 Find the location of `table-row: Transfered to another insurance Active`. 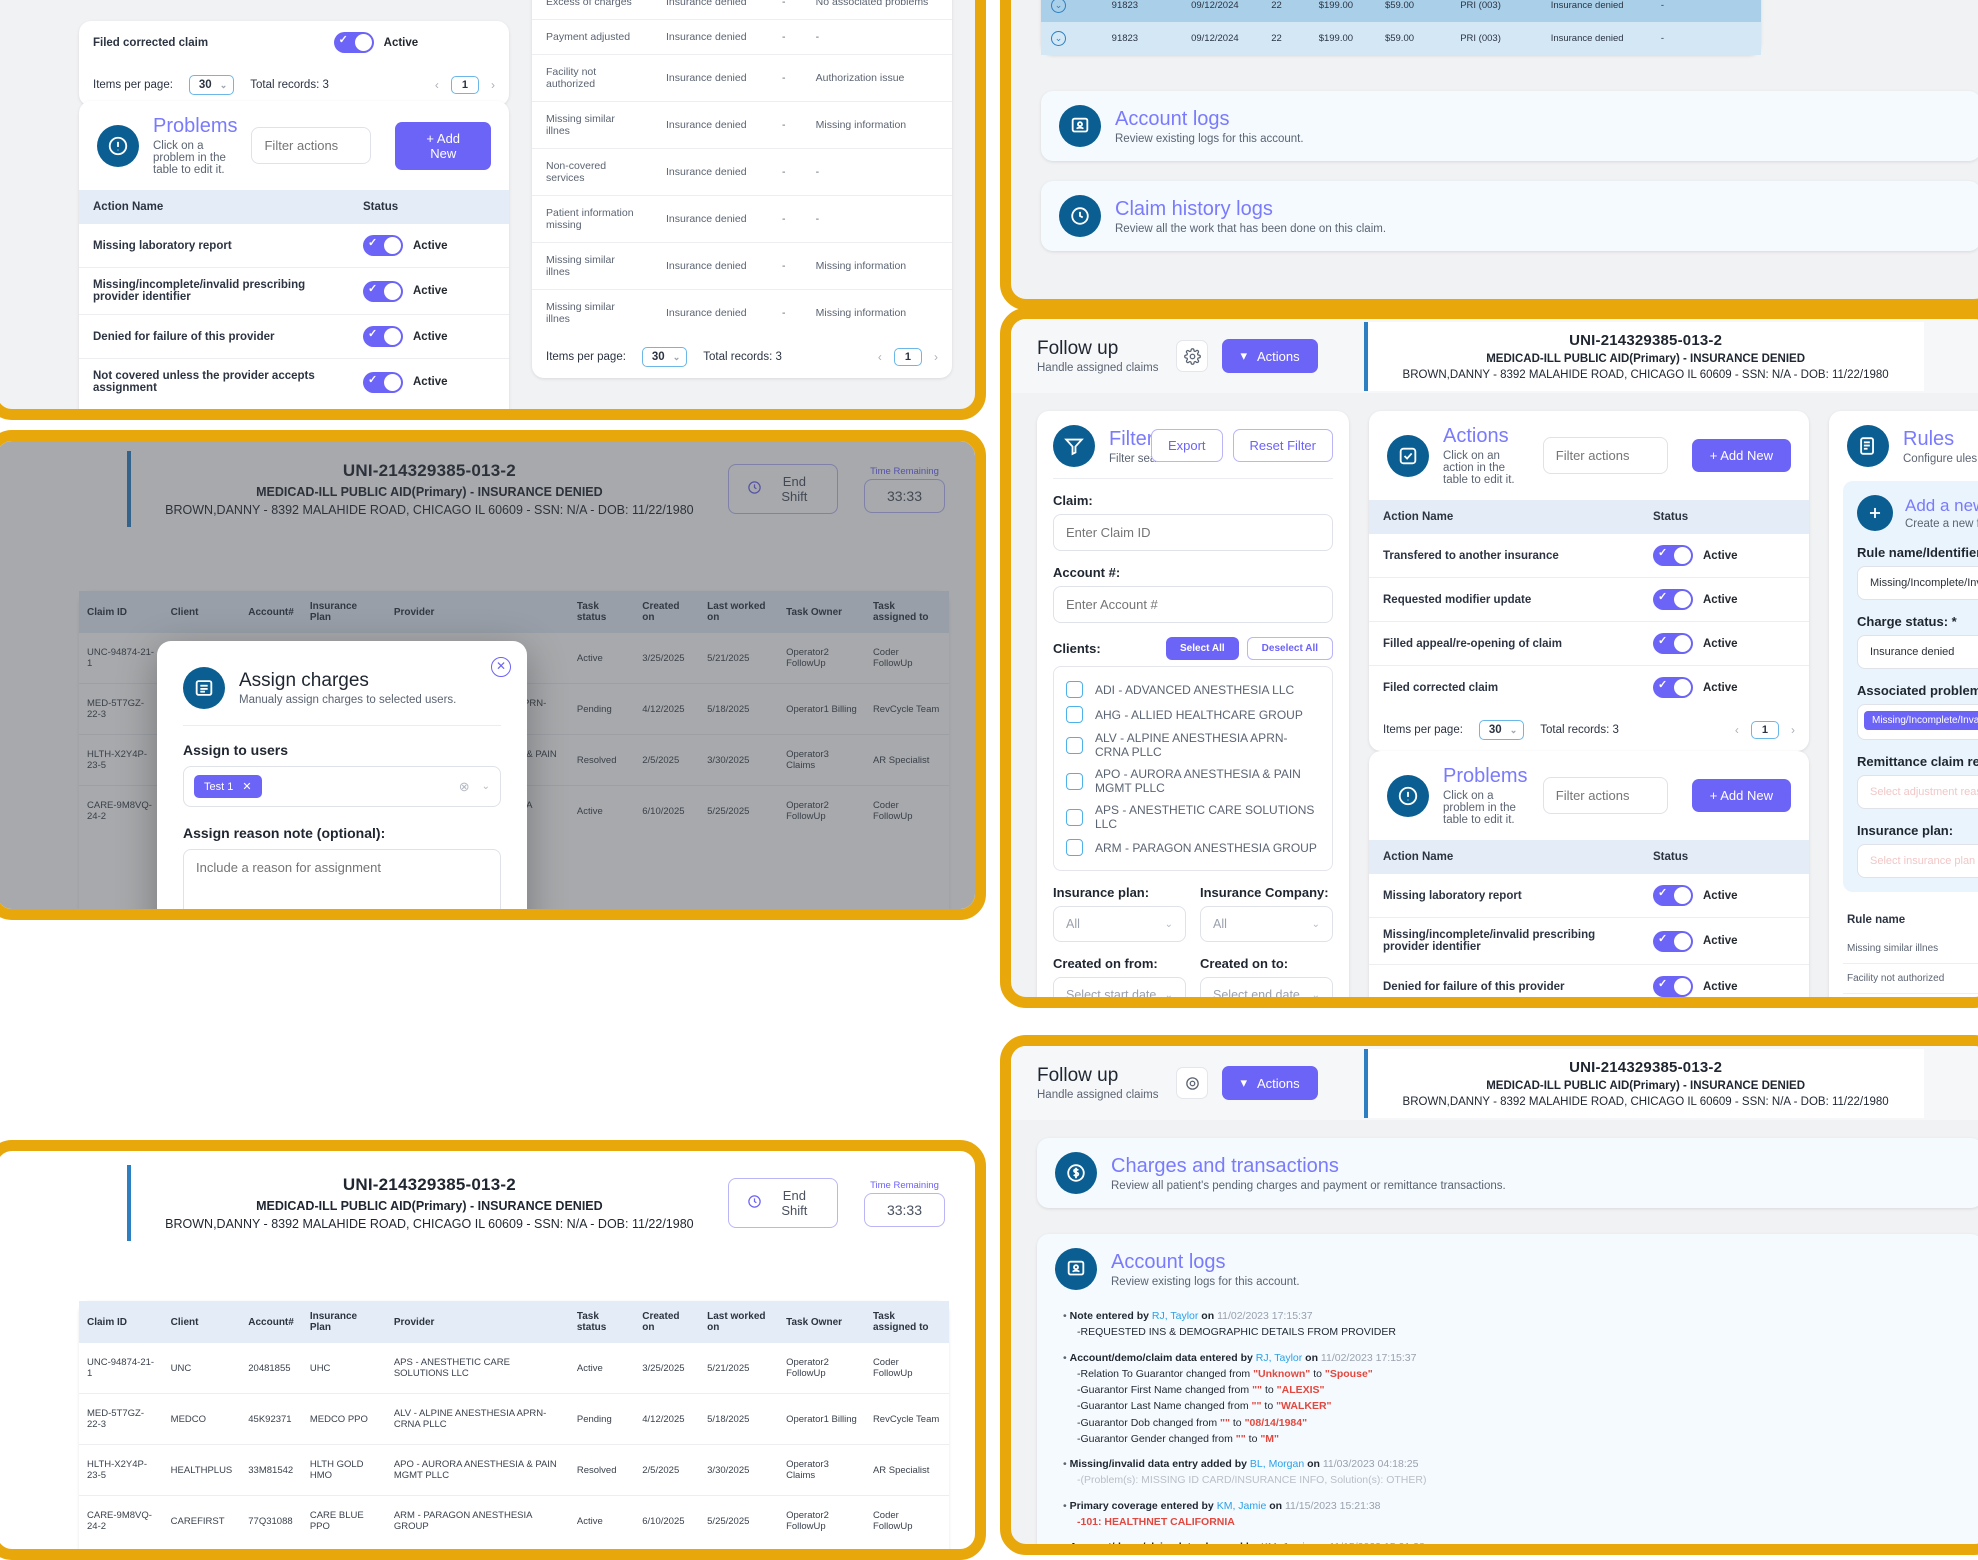

table-row: Transfered to another insurance Active is located at coordinates (1589, 556).